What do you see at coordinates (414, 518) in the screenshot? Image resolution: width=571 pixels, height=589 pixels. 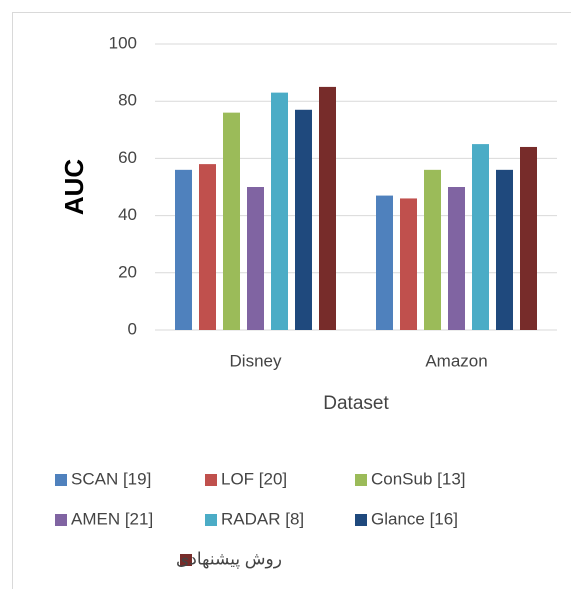 I see `legend-label: Glance [16]` at bounding box center [414, 518].